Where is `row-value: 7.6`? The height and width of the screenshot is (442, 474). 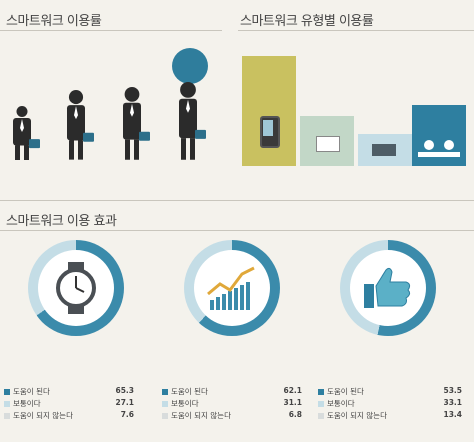
row-value: 7.6 is located at coordinates (127, 414).